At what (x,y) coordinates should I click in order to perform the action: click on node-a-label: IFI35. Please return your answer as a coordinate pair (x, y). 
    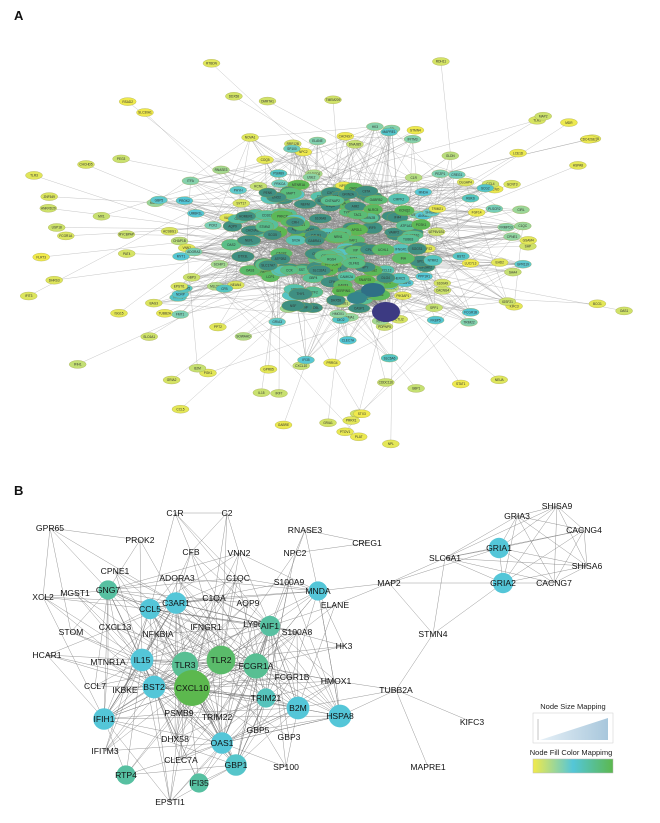
    Looking at the image, I should click on (305, 360).